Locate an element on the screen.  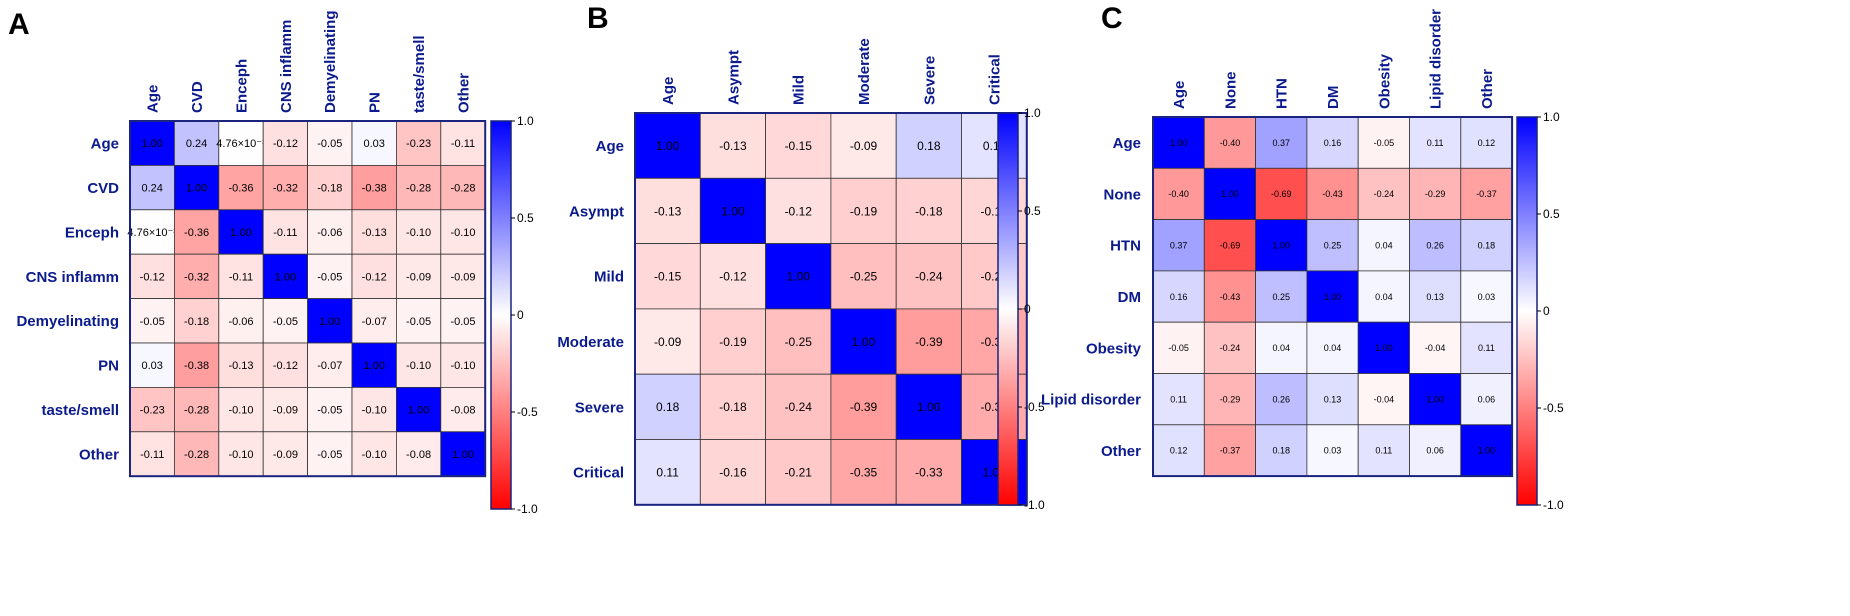
cell-value-label: -0.08 is located at coordinates (418, 455).